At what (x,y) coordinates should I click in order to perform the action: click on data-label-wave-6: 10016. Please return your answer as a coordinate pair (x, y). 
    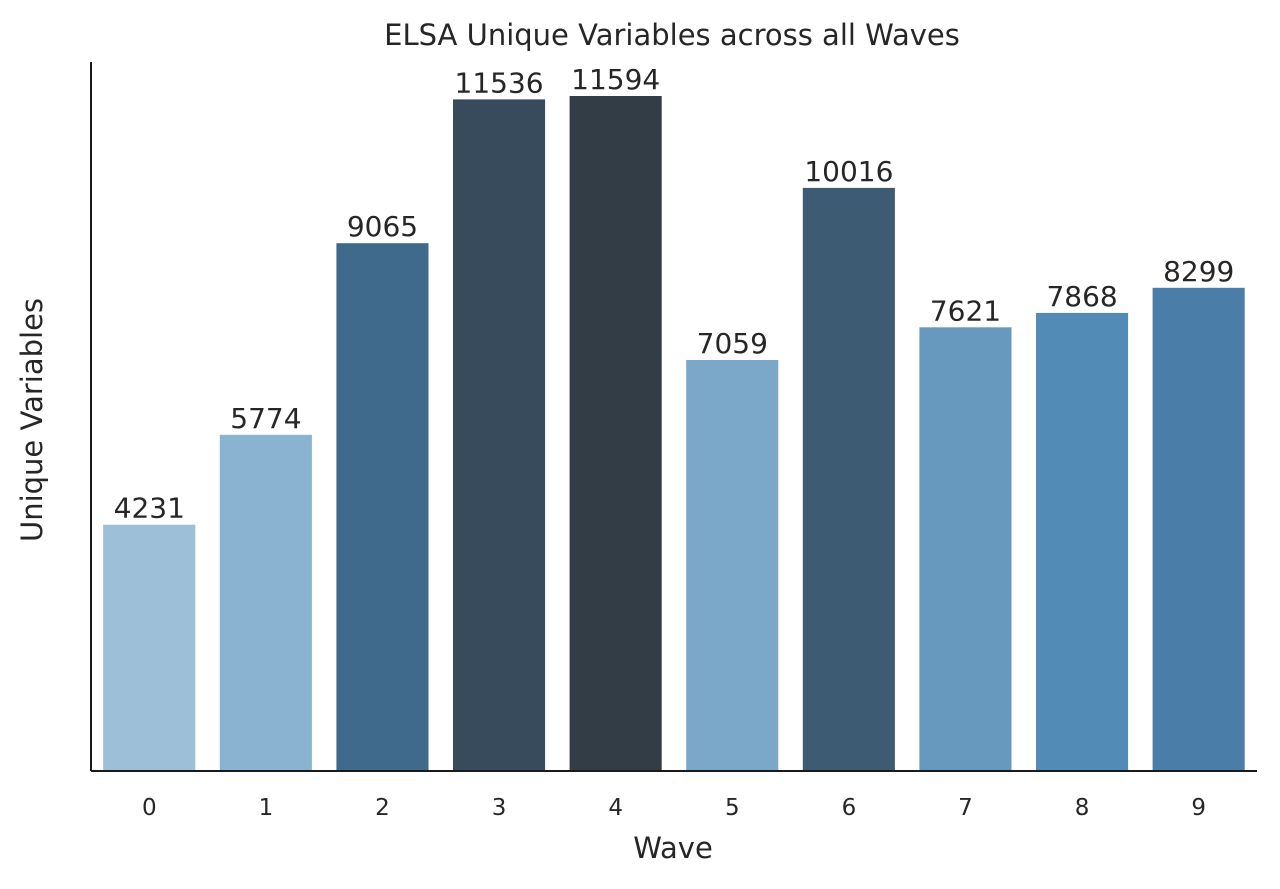
    Looking at the image, I should click on (848, 171).